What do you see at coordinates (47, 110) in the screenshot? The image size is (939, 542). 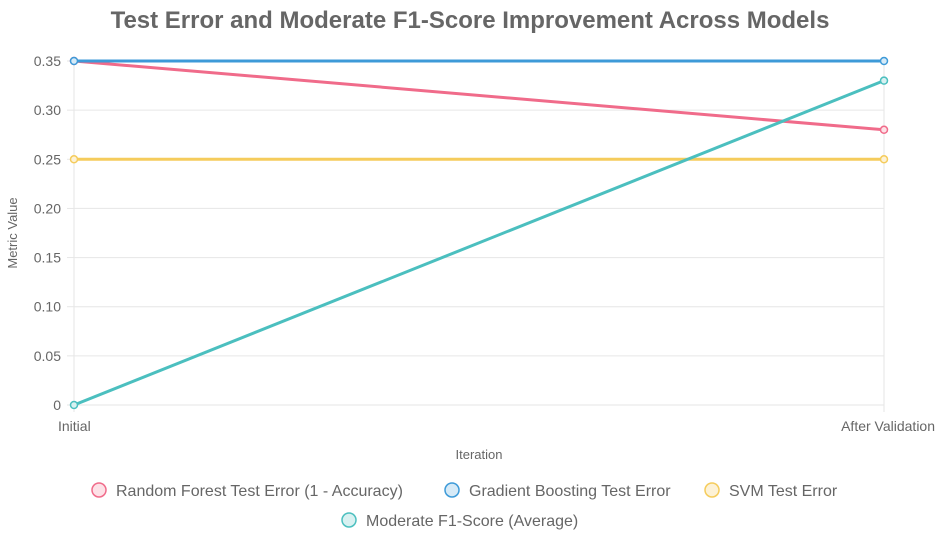 I see `y-tick-label: 0.30` at bounding box center [47, 110].